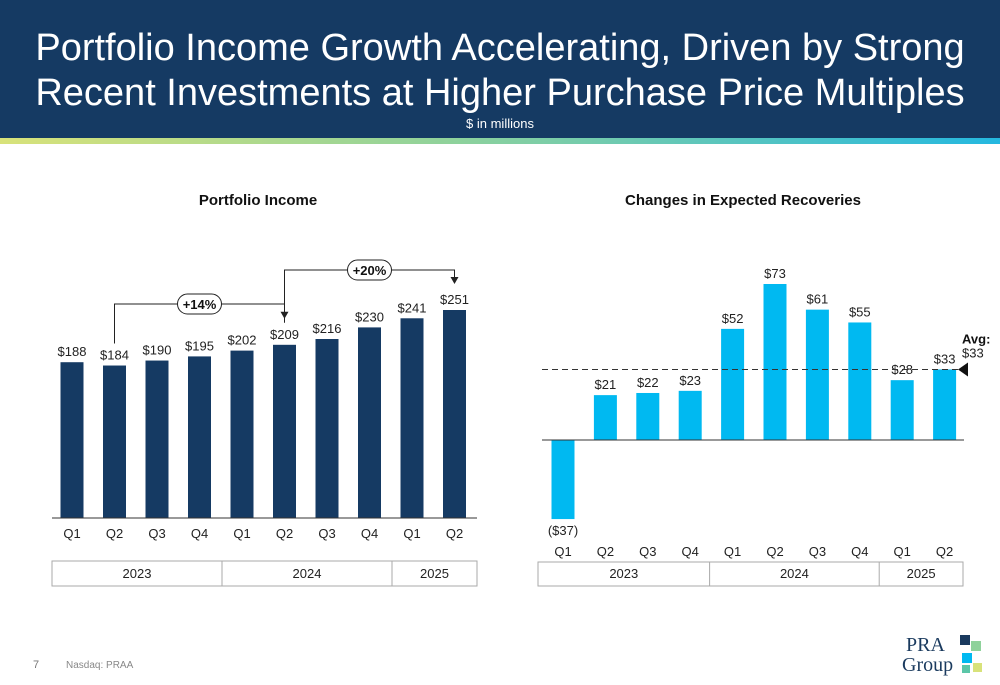  Describe the element at coordinates (818, 299) in the screenshot. I see `recoveries-bar-label: $61` at that location.